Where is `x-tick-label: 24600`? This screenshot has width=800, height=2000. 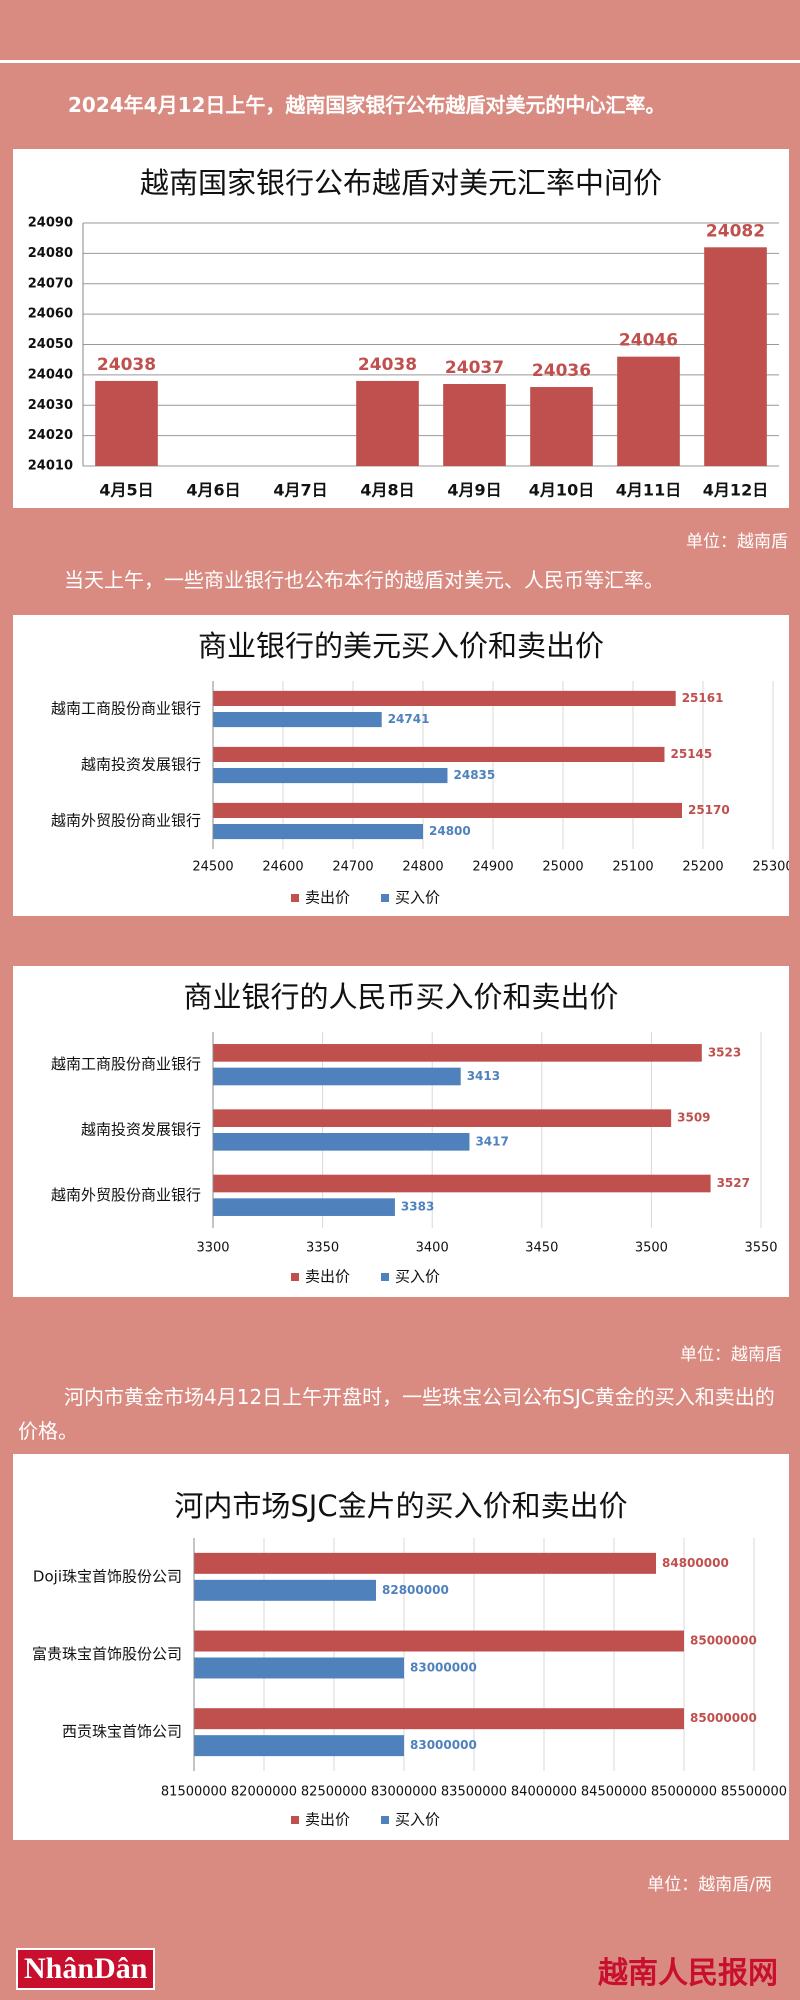 x-tick-label: 24600 is located at coordinates (282, 867).